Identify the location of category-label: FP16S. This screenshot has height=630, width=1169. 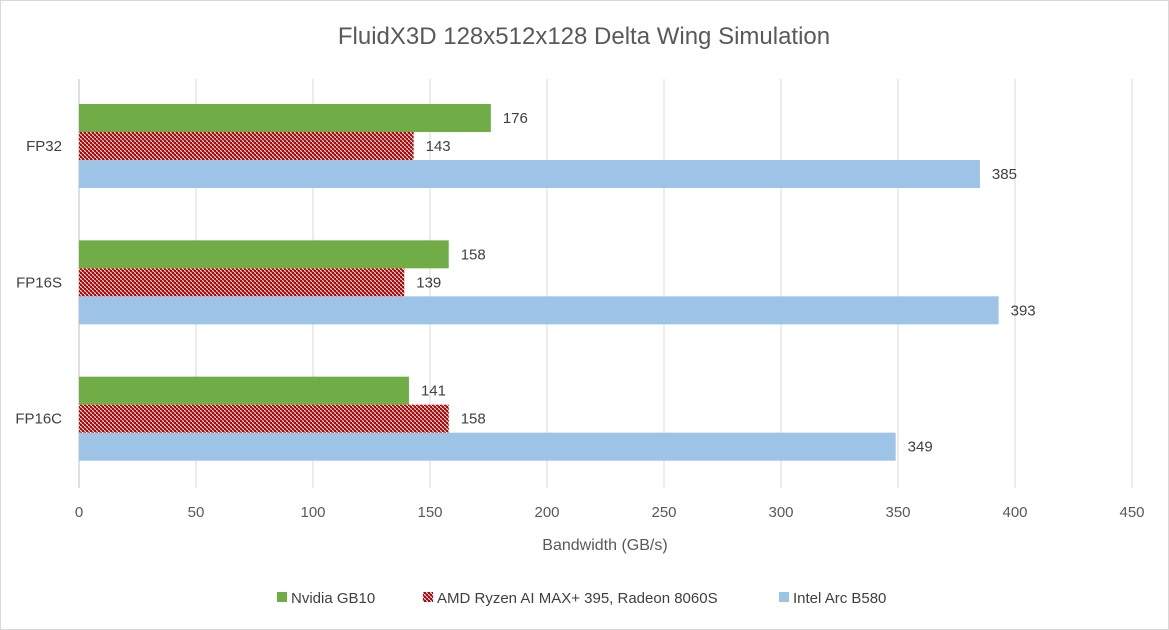
(39, 282).